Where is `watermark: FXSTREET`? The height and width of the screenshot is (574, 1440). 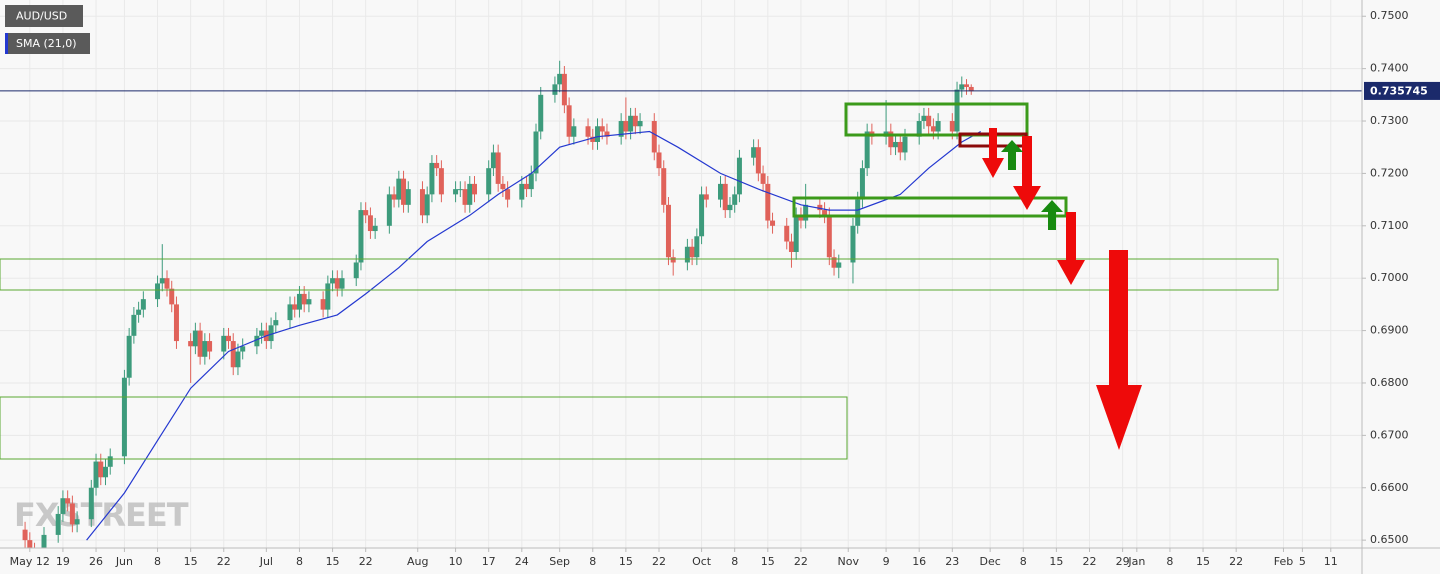
watermark: FXSTREET is located at coordinates (101, 515).